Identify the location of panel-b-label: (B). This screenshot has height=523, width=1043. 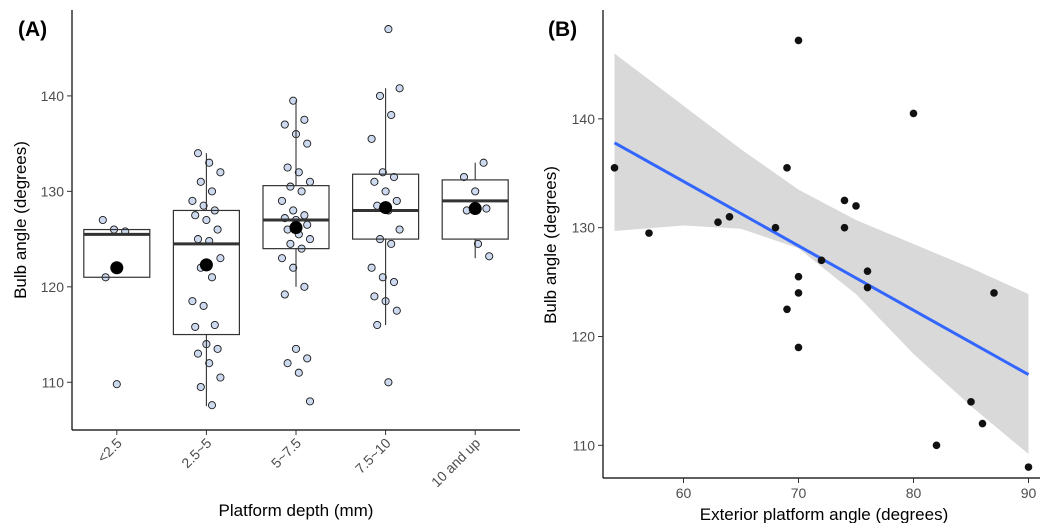
(562, 29).